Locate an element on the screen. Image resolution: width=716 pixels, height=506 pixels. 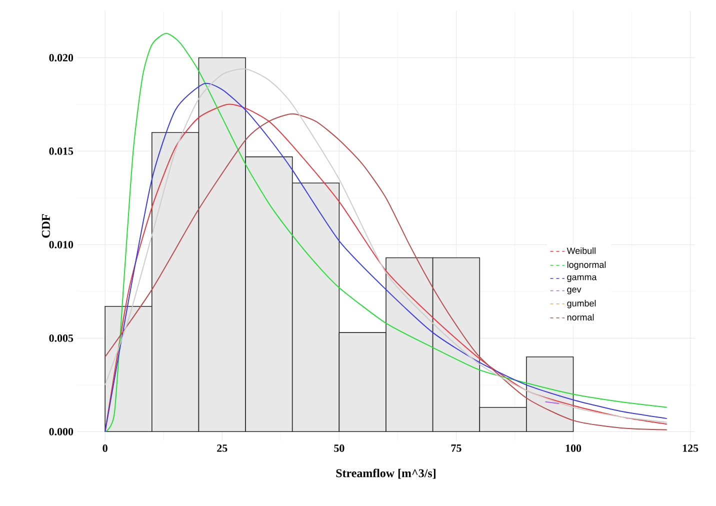
x-axis-title: Streamflow [m^3/s] is located at coordinates (386, 473).